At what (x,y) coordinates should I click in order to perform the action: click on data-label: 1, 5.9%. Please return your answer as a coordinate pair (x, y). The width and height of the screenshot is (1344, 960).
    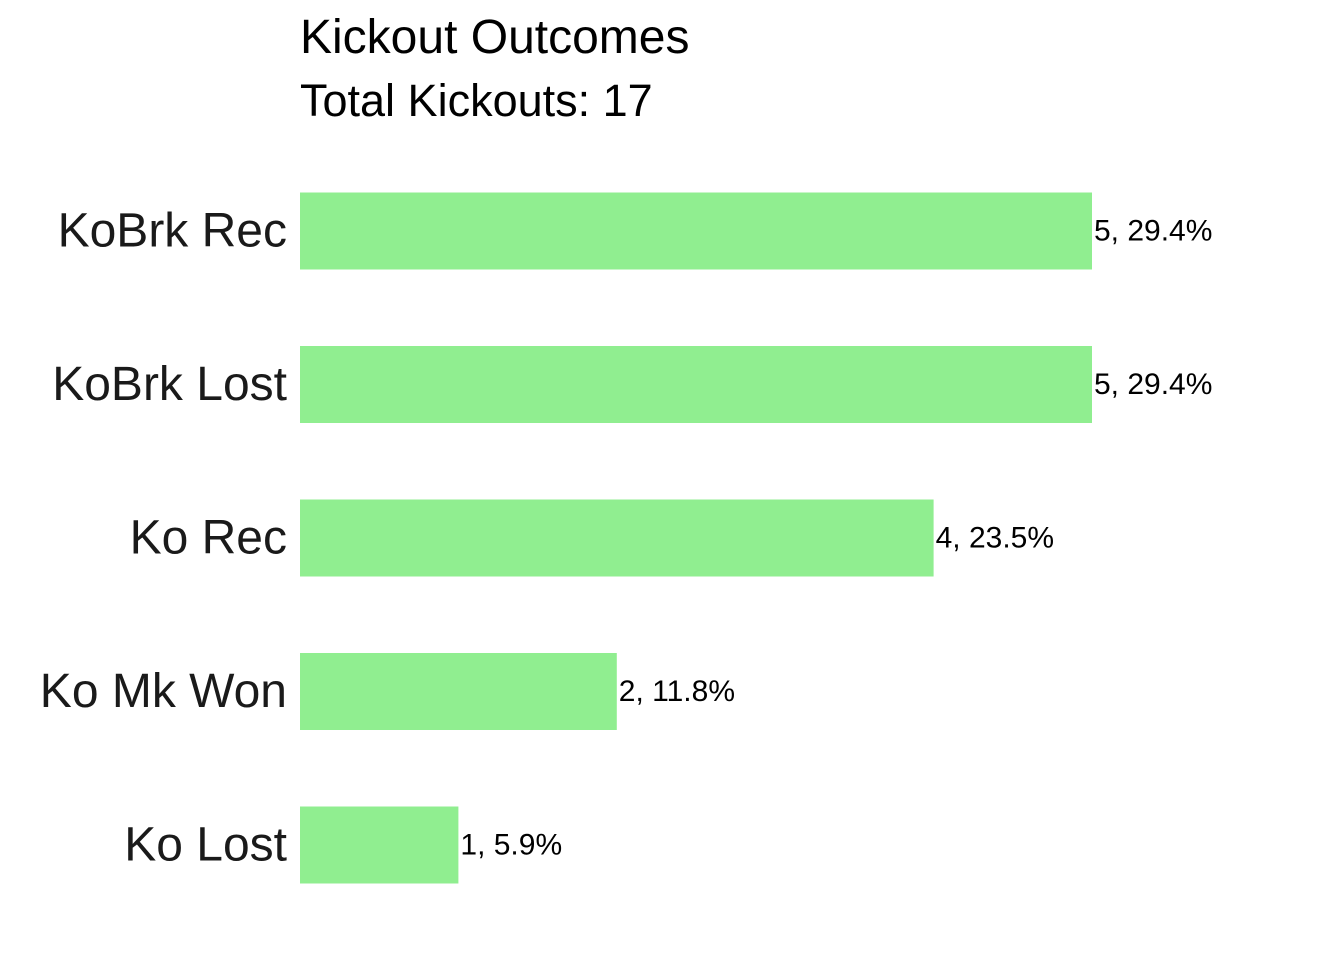
    Looking at the image, I should click on (511, 845).